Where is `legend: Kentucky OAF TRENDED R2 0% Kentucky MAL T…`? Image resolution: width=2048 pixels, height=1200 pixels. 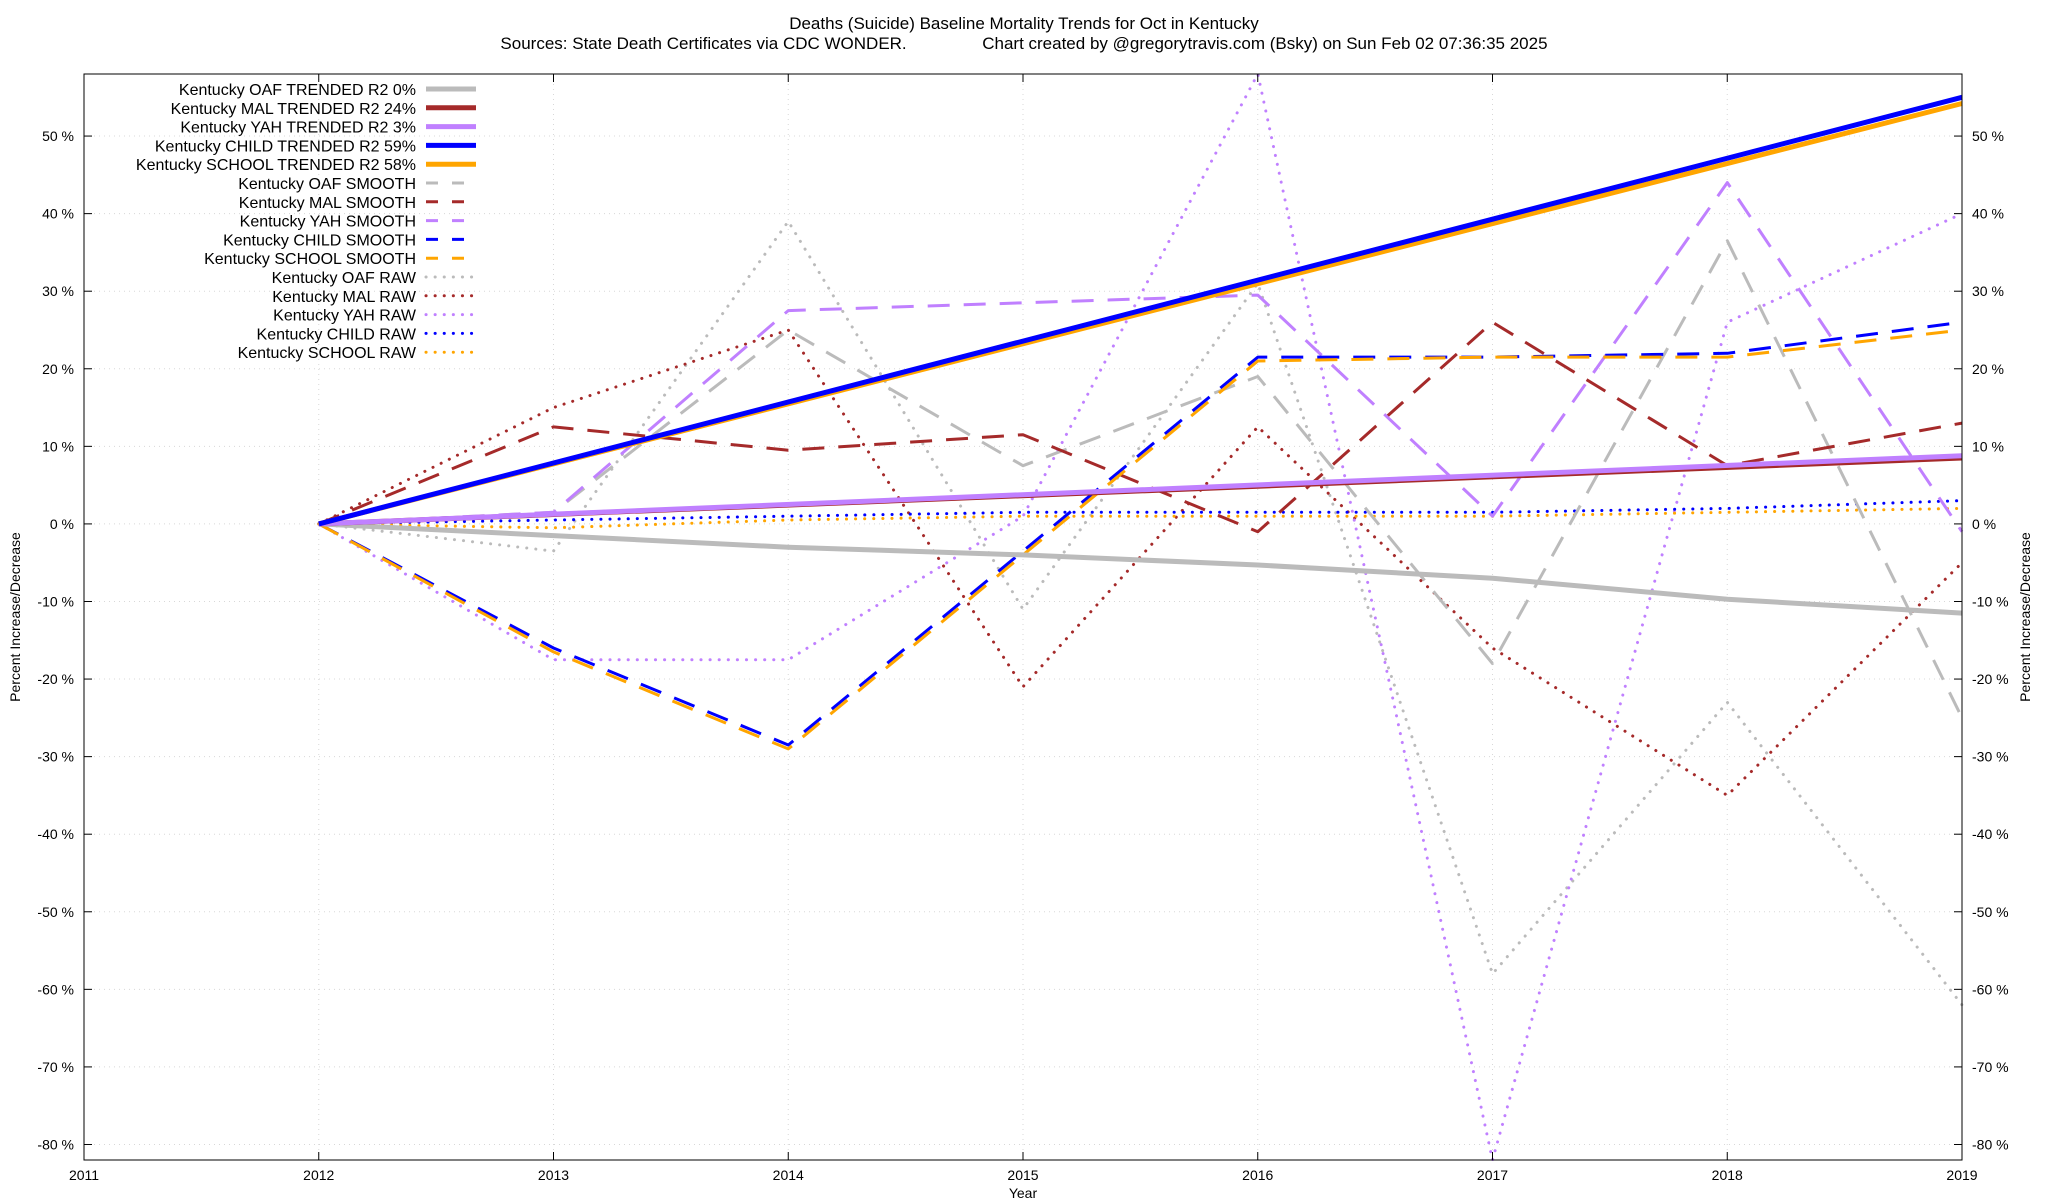
legend: Kentucky OAF TRENDED R2 0% Kentucky MAL T… is located at coordinates (307, 222).